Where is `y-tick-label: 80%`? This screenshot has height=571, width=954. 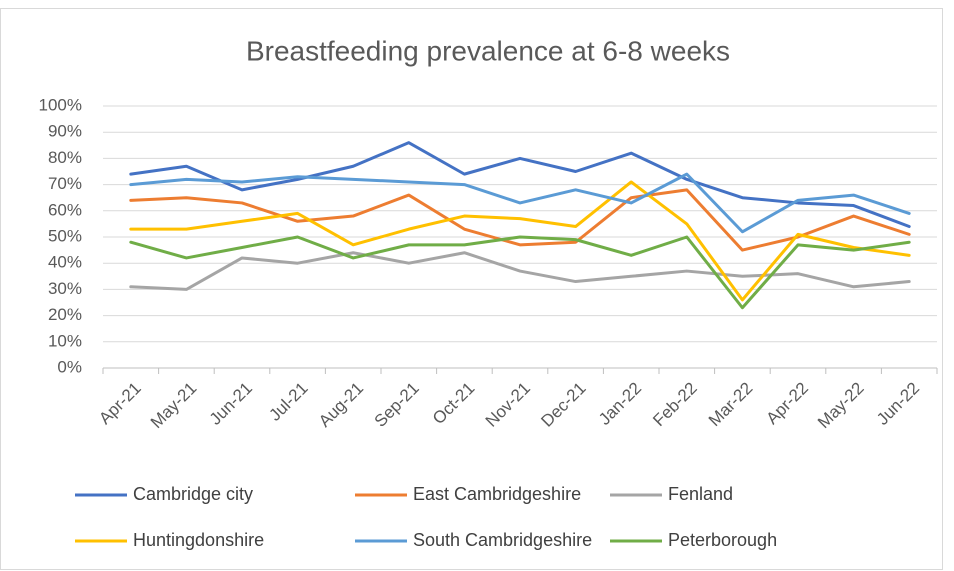 y-tick-label: 80% is located at coordinates (65, 157).